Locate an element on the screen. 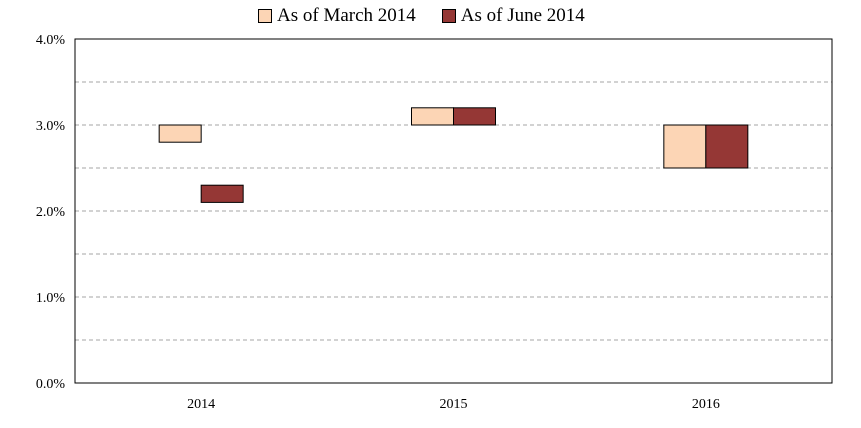  bar-march-2014 is located at coordinates (180, 133).